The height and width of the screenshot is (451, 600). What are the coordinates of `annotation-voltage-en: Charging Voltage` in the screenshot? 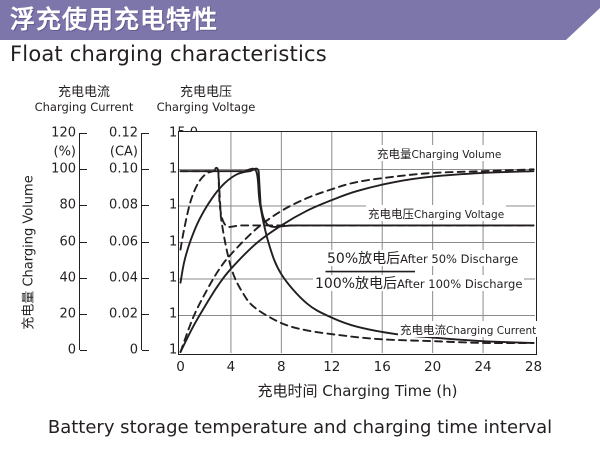 It's located at (459, 215).